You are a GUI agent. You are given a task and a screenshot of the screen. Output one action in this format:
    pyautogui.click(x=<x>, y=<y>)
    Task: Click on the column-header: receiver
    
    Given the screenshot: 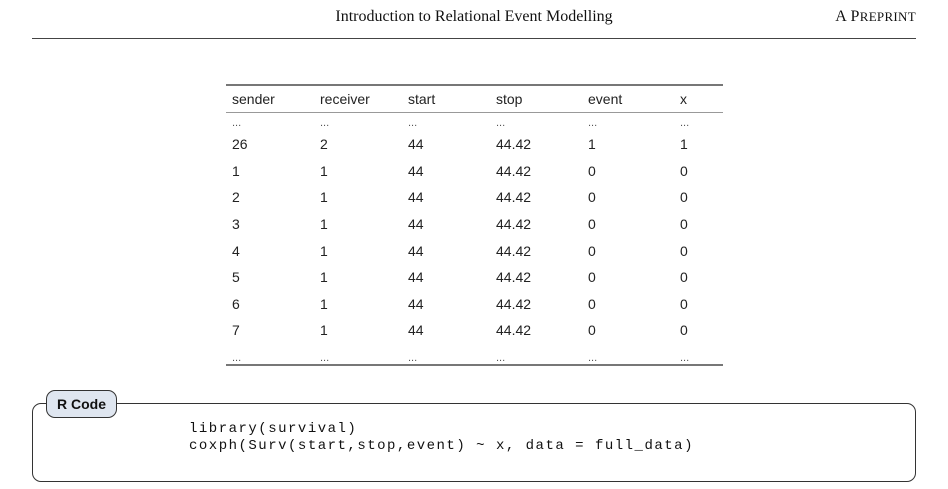 What is the action you would take?
    pyautogui.click(x=345, y=99)
    